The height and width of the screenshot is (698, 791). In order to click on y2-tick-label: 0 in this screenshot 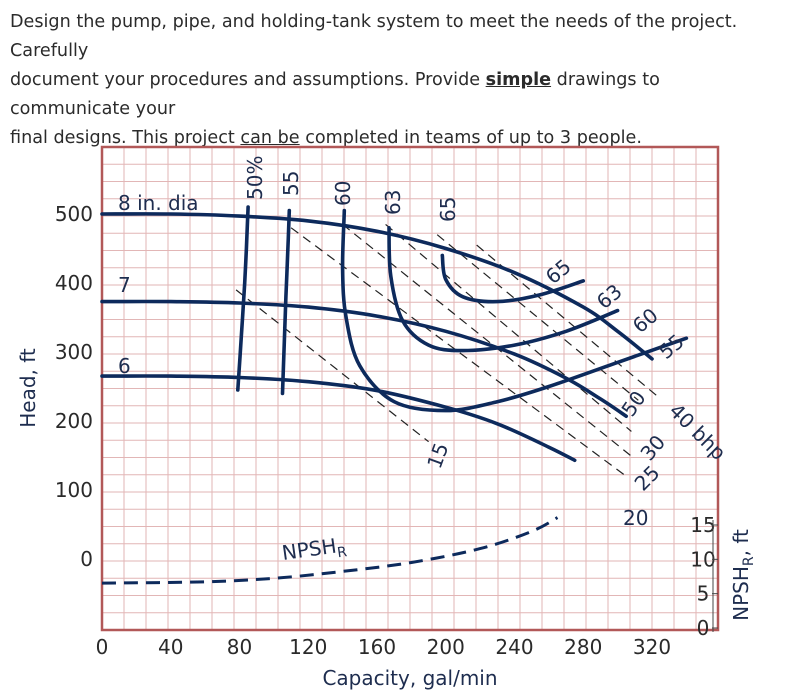, I will do `click(703, 628)`.